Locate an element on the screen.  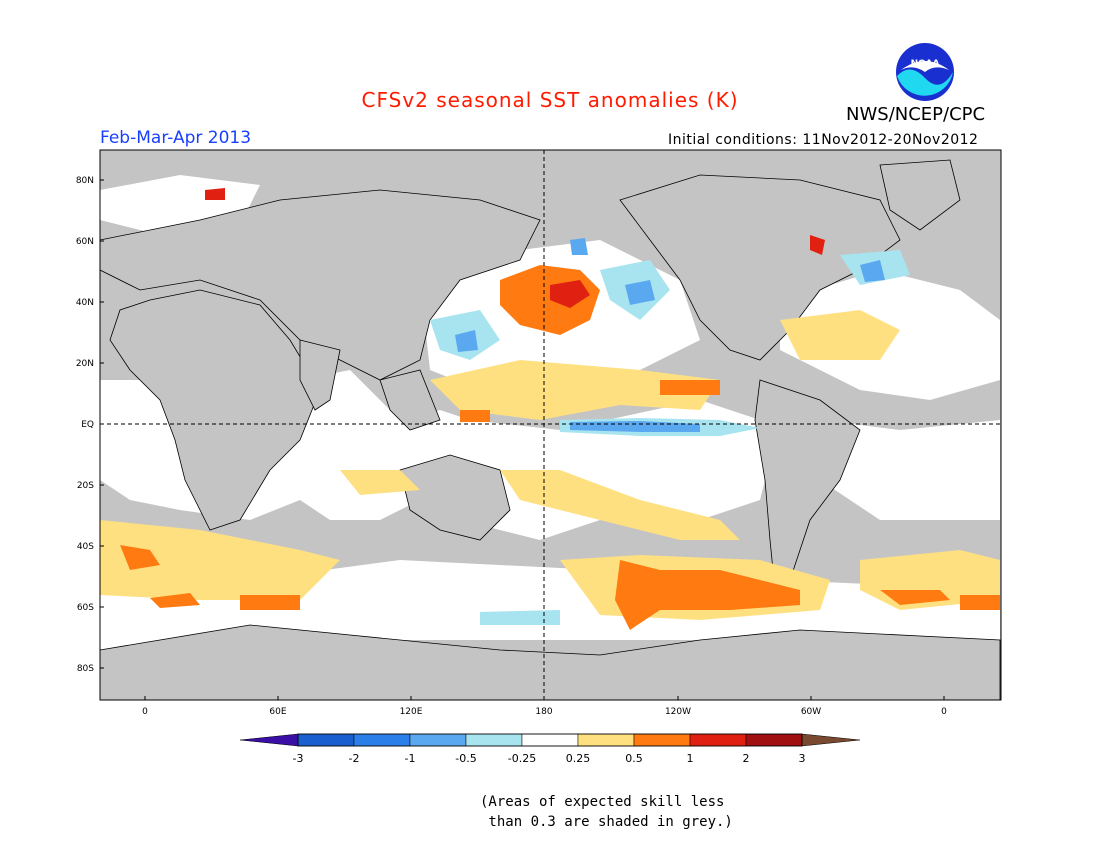
lat-tick-80S: 80S is located at coordinates (90, 669).